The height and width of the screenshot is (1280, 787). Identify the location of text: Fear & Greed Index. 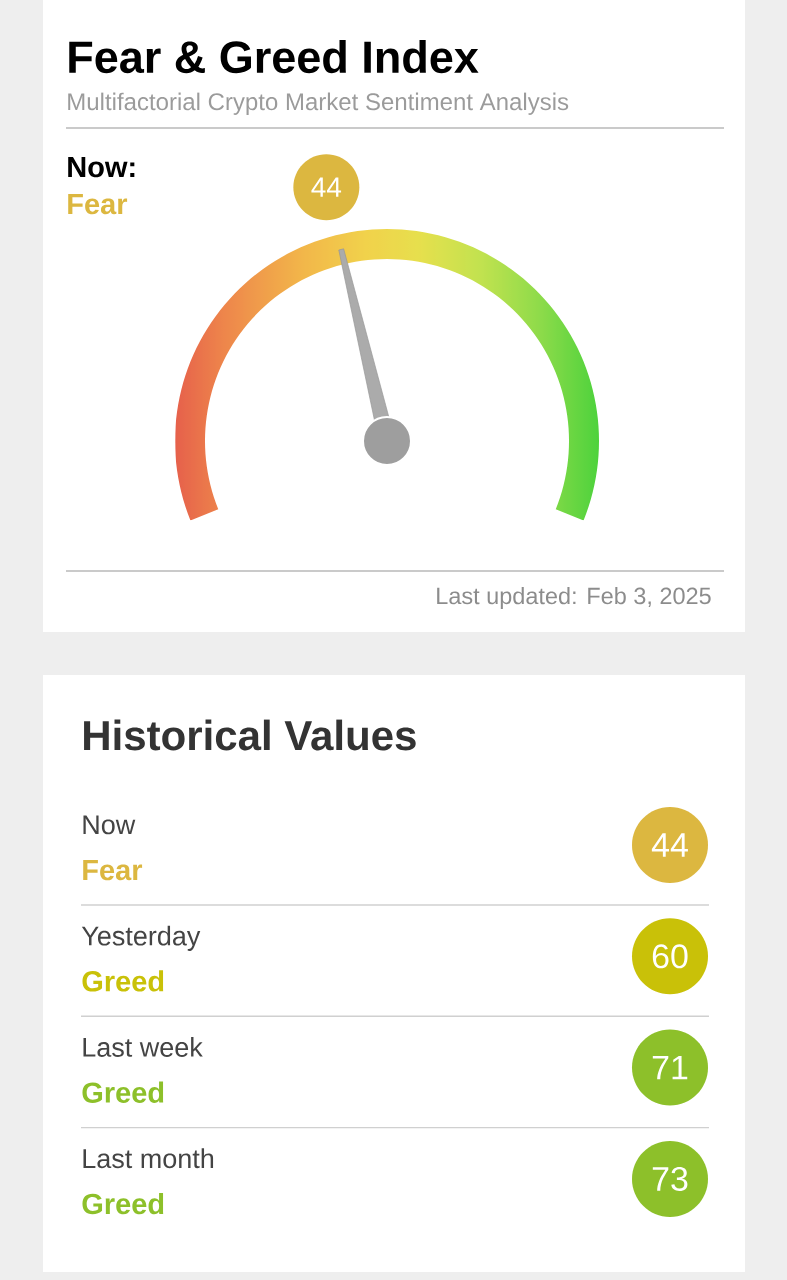
(274, 57).